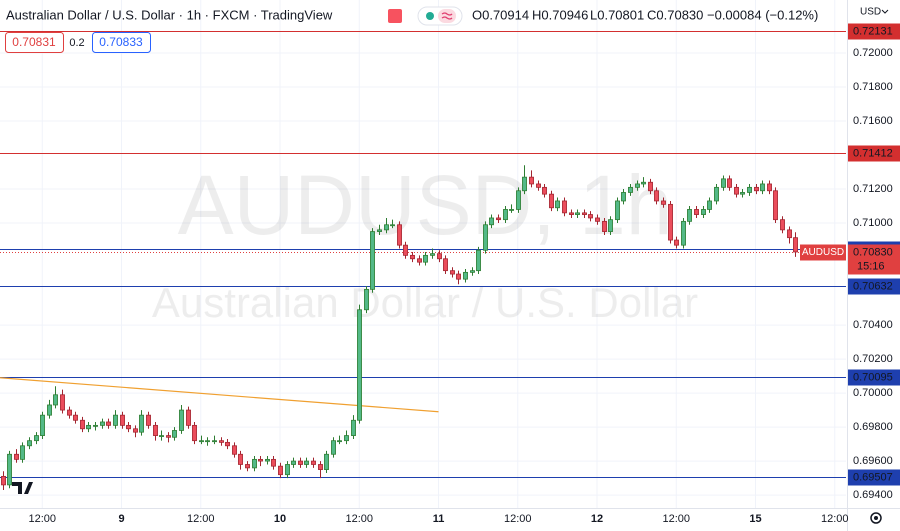 This screenshot has width=900, height=531. Describe the element at coordinates (873, 495) in the screenshot. I see `y-tick-label: 0.69400` at that location.